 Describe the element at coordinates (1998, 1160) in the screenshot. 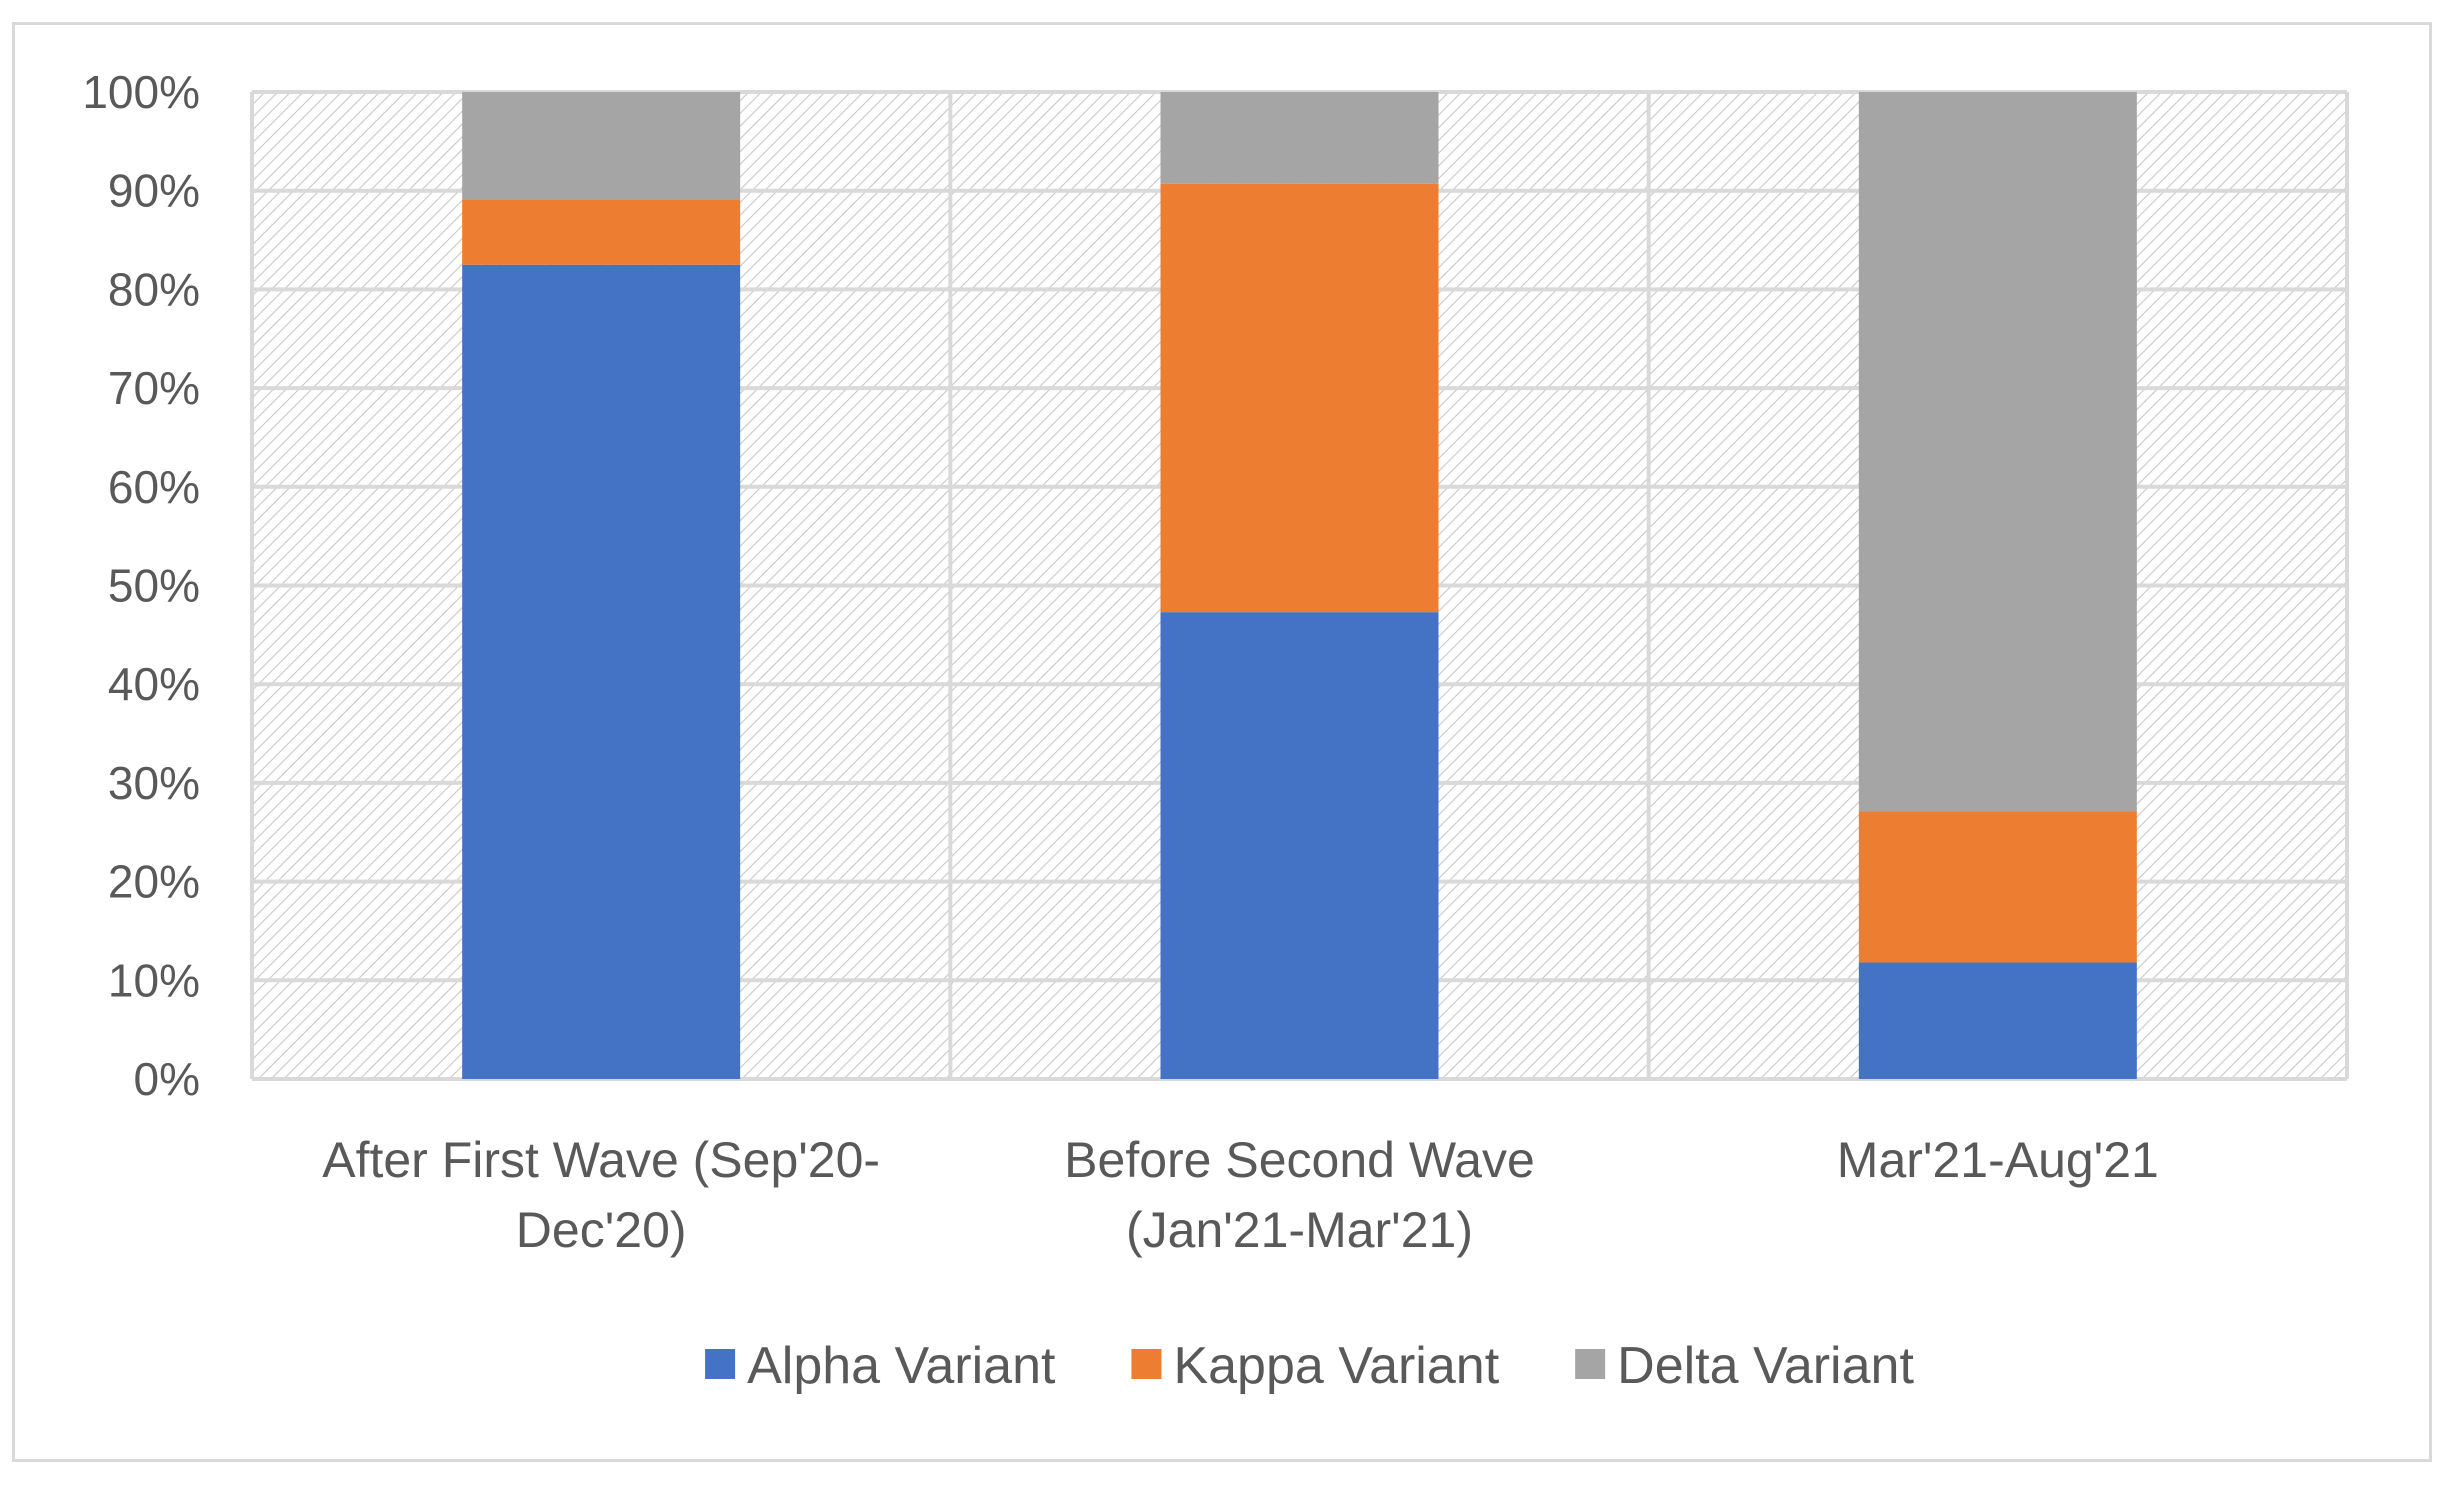

I see `x-category-label: Mar'21-Aug'21` at that location.